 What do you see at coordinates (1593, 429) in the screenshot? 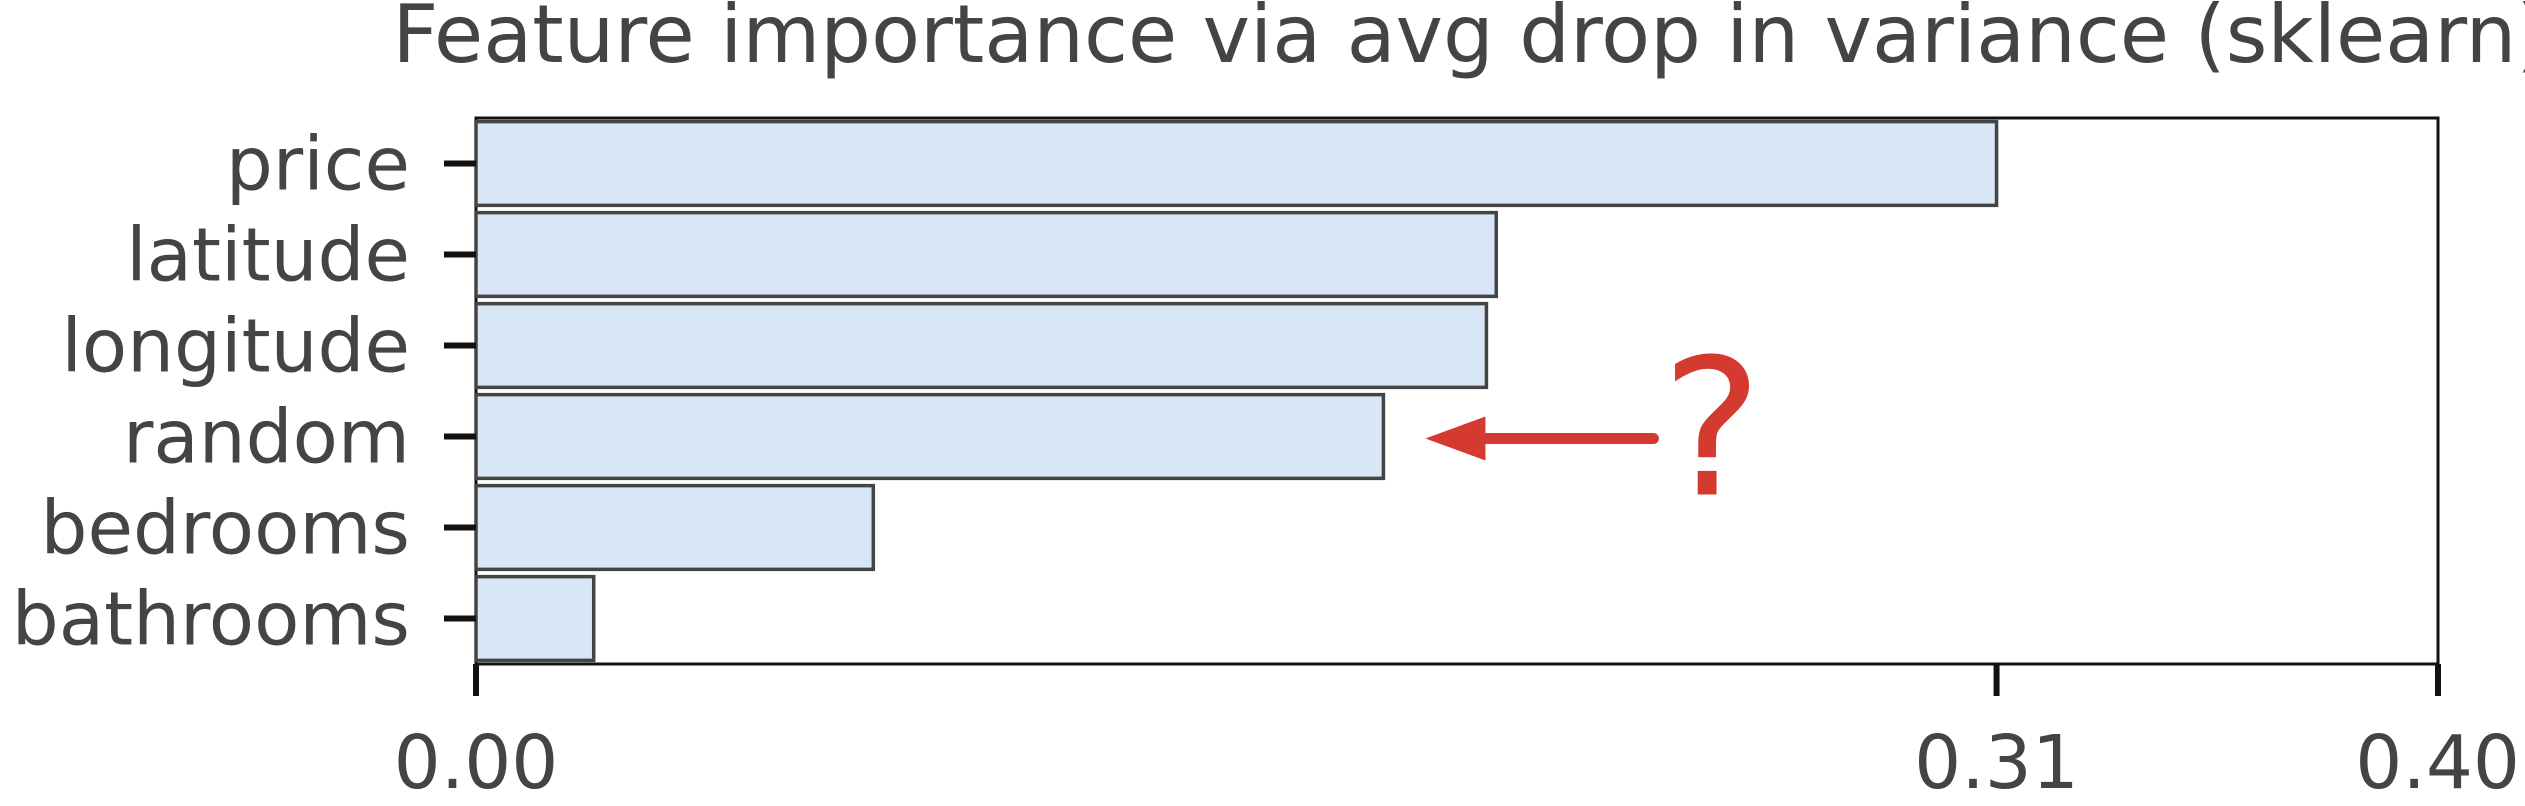
I see `annotation: ?` at bounding box center [1593, 429].